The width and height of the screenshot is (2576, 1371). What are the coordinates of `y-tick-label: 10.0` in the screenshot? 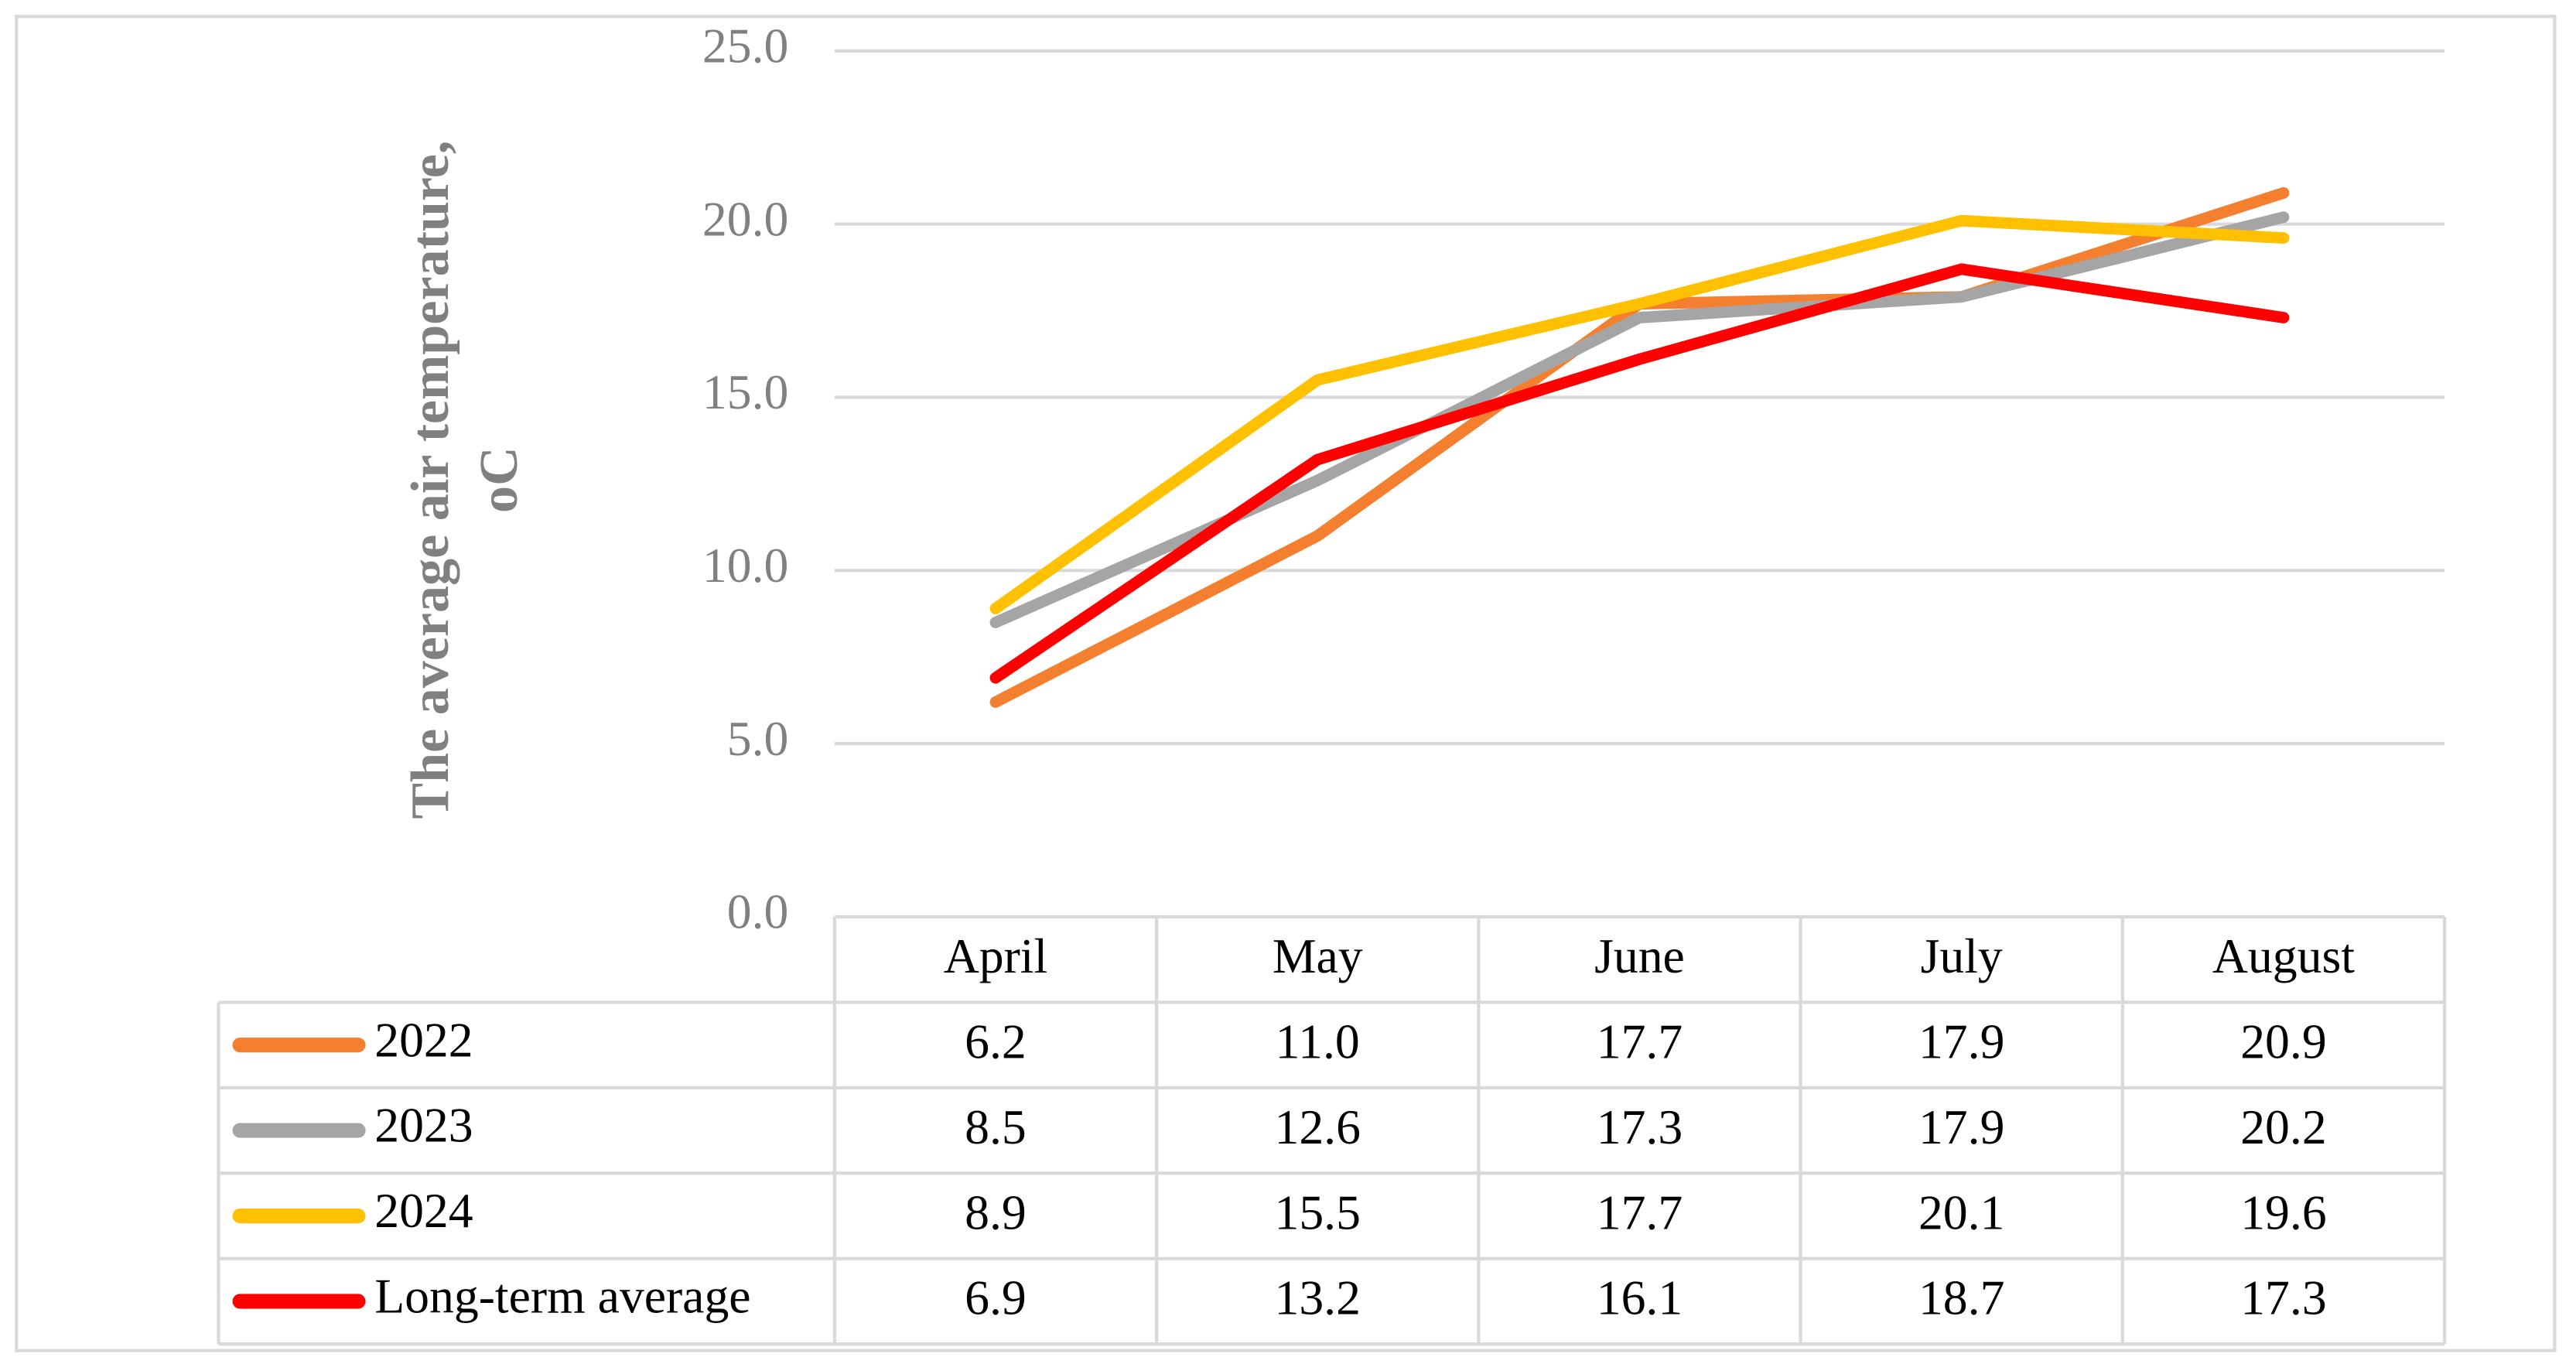 It's located at (745, 565).